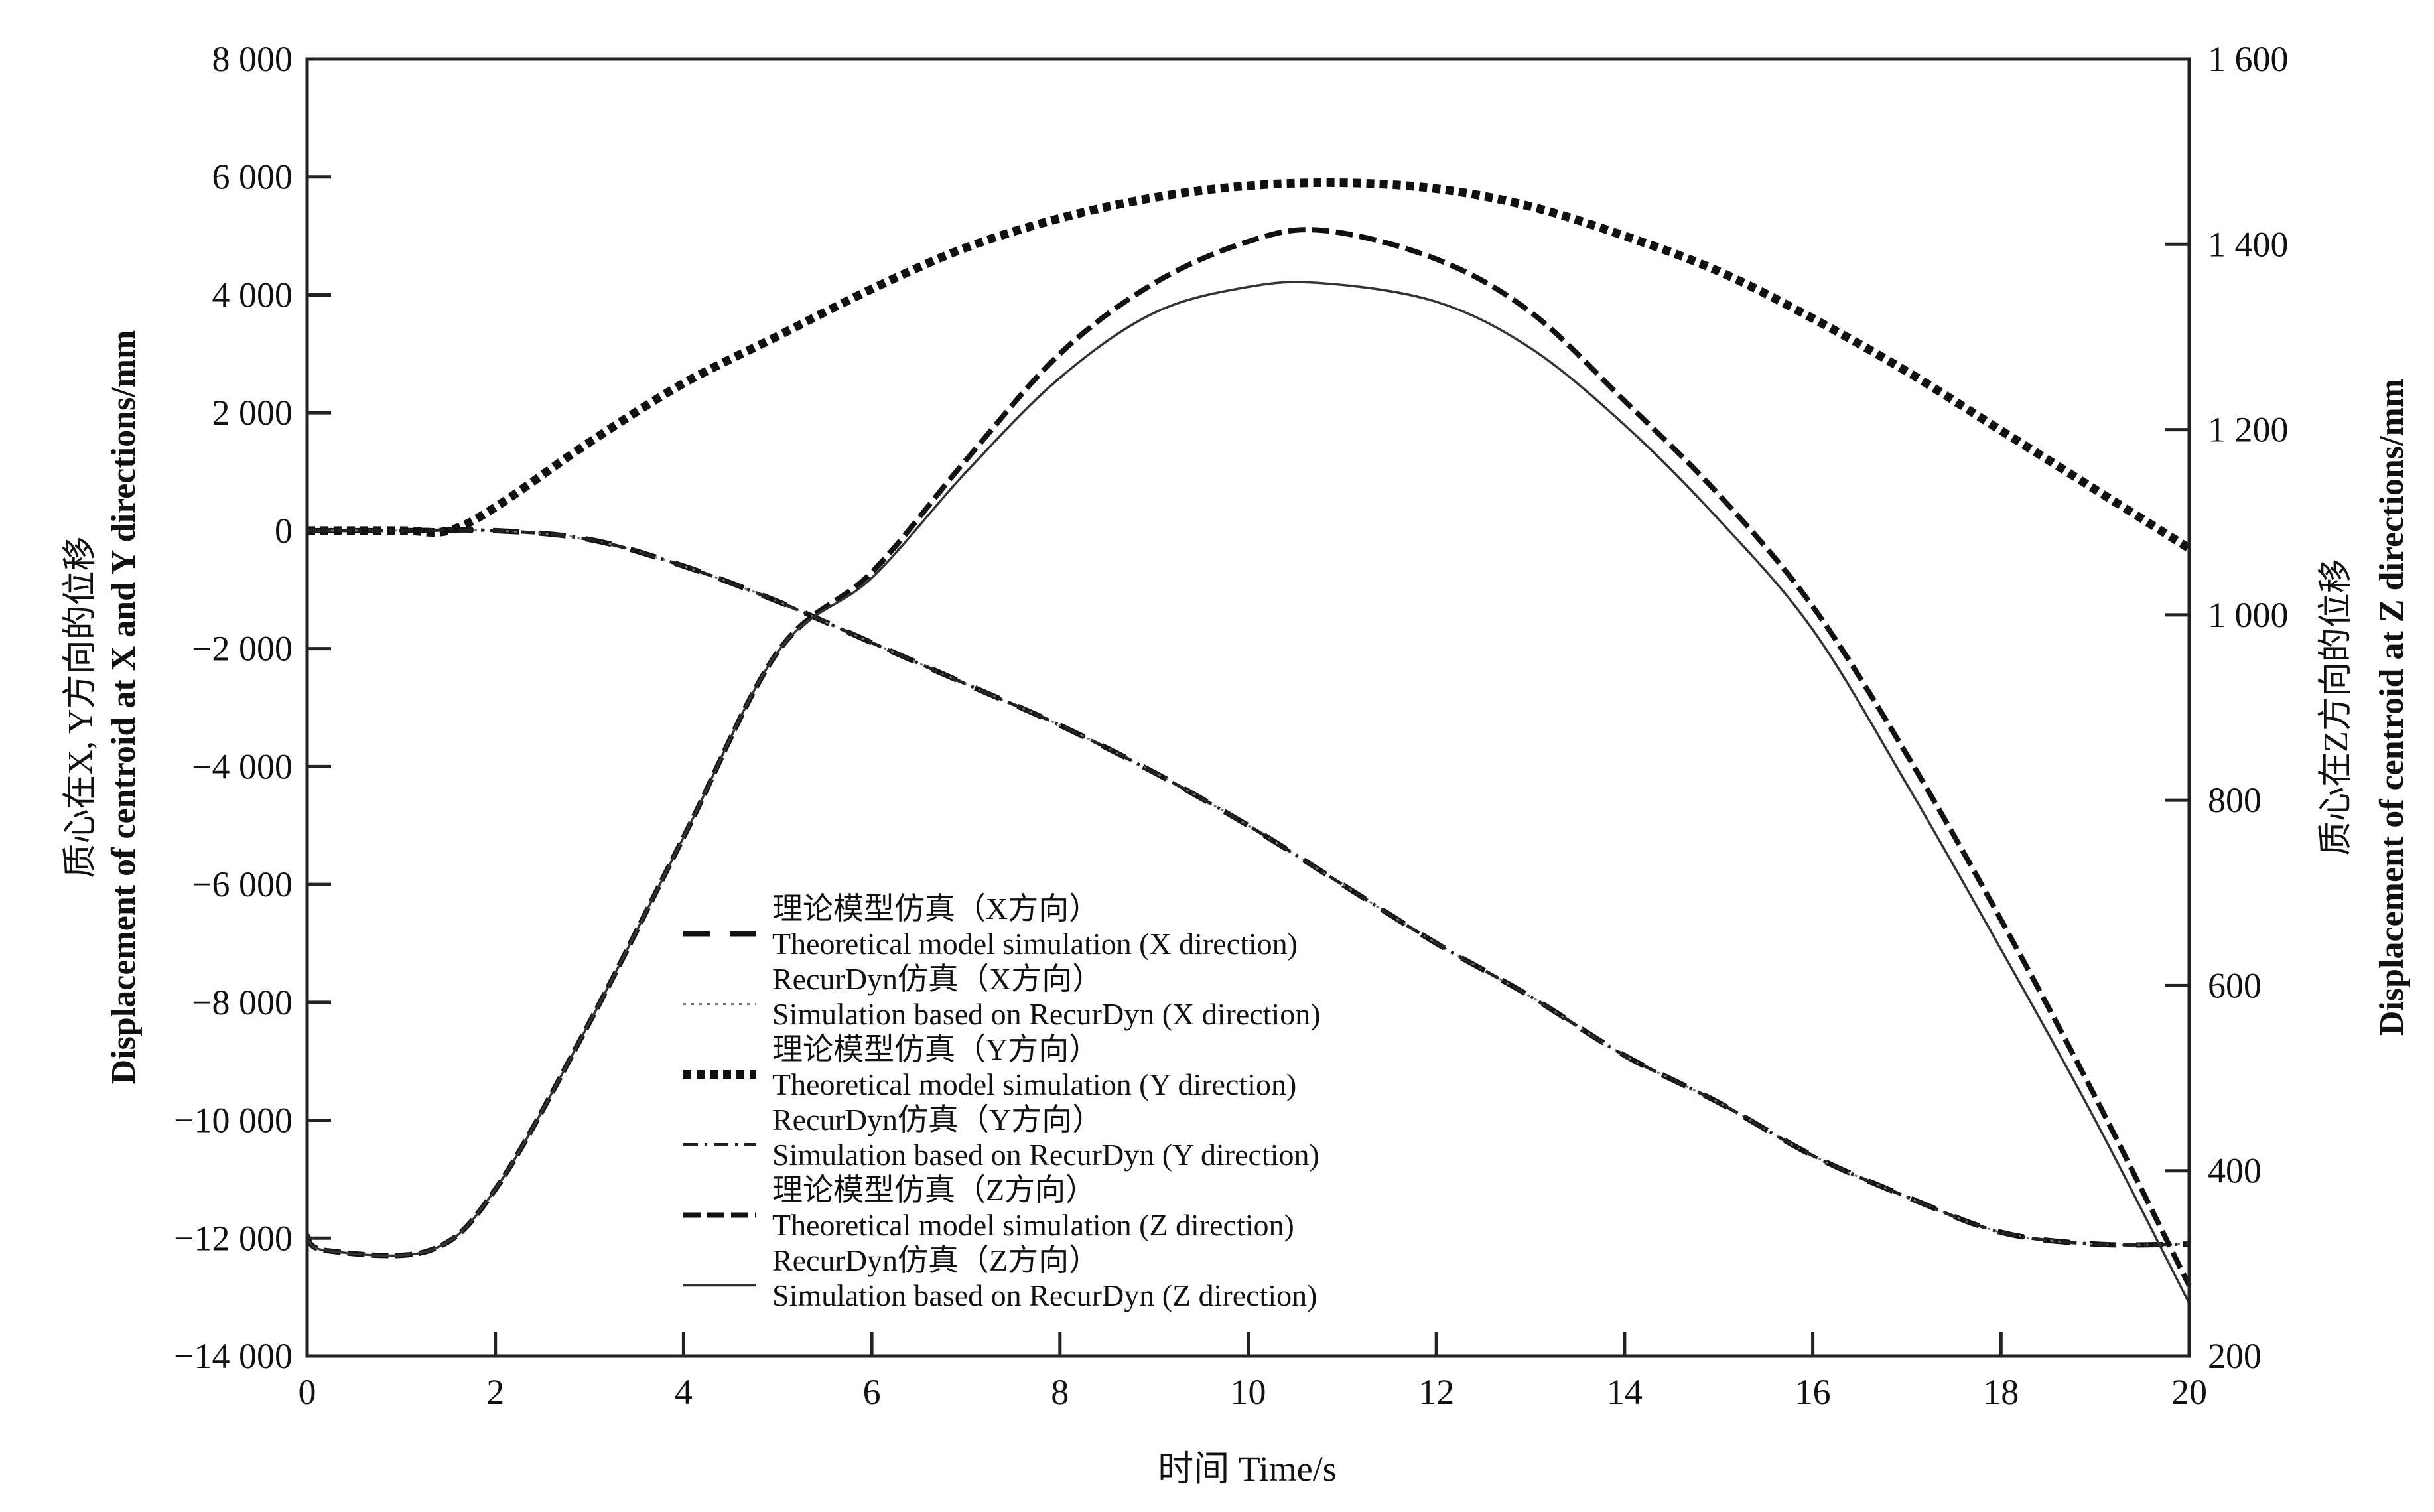 Image resolution: width=2434 pixels, height=1512 pixels. What do you see at coordinates (937, 1119) in the screenshot?
I see `legend-label-cn: RecurDyn仿真（Y方向）` at bounding box center [937, 1119].